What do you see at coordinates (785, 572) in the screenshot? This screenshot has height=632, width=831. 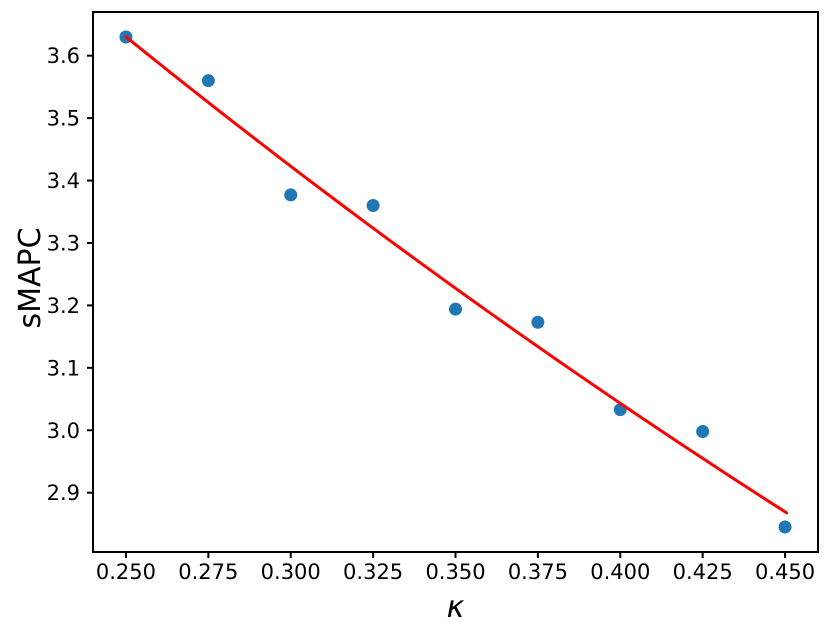 I see `x-tick-label: 0.450` at bounding box center [785, 572].